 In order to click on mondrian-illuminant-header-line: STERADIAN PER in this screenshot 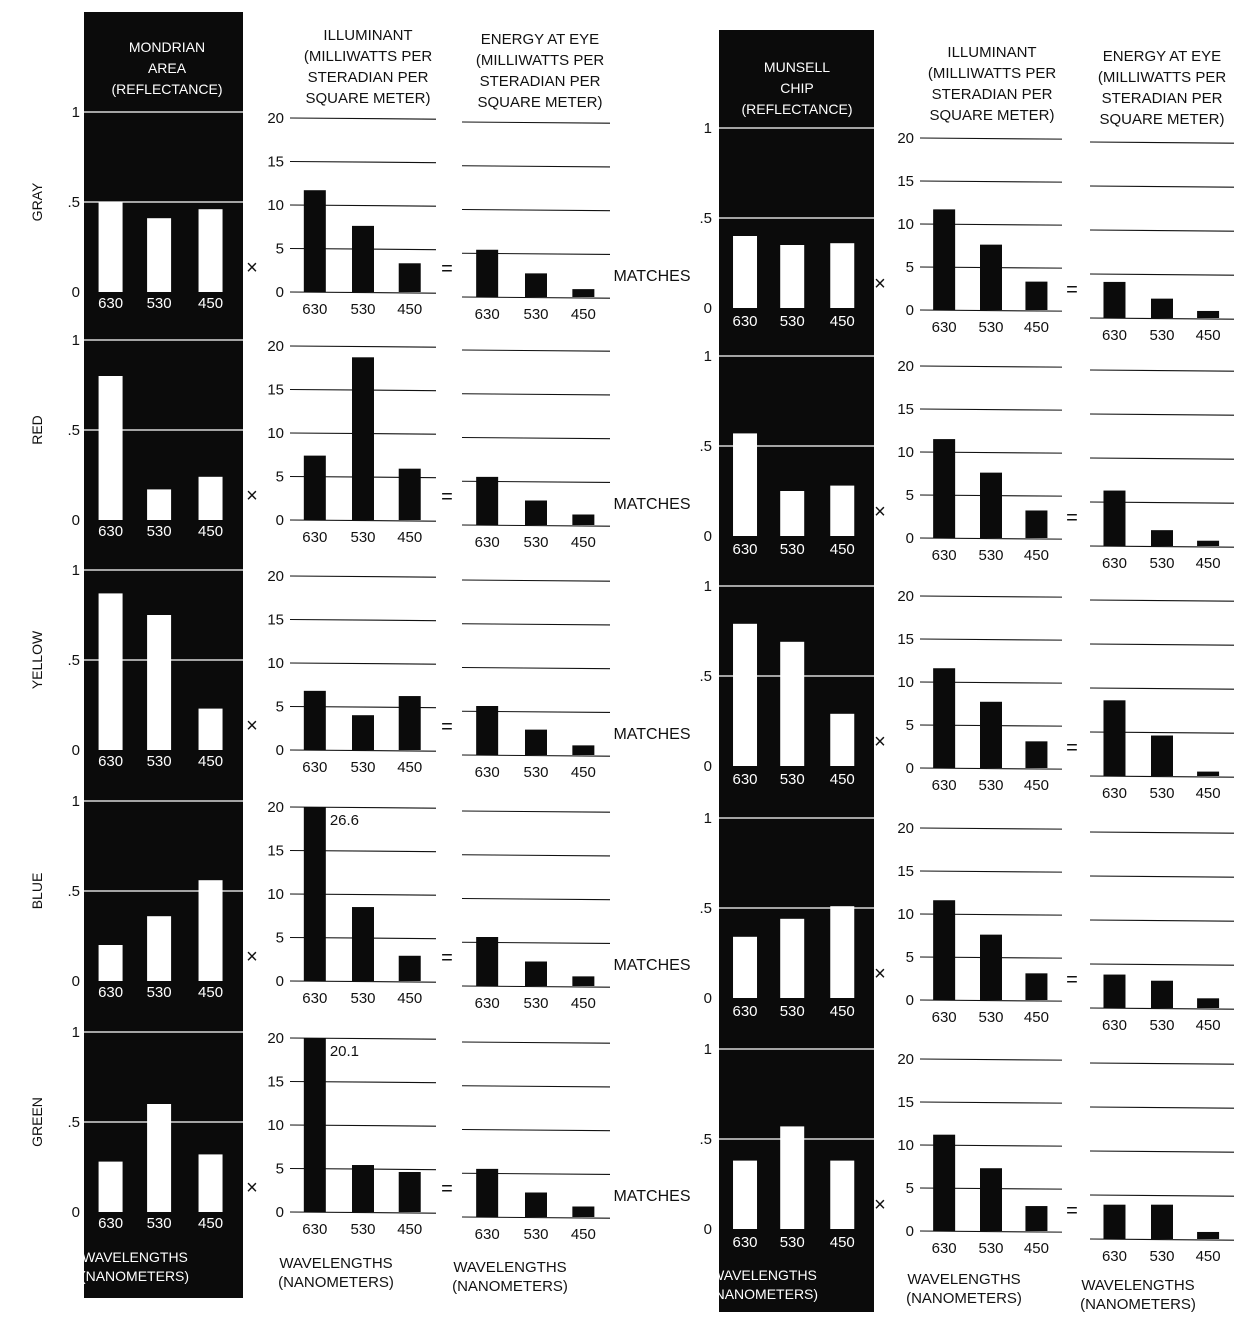, I will do `click(368, 77)`.